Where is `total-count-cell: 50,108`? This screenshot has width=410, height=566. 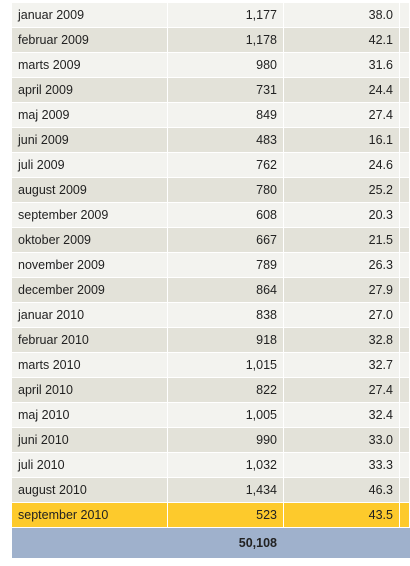 total-count-cell: 50,108 is located at coordinates (226, 543).